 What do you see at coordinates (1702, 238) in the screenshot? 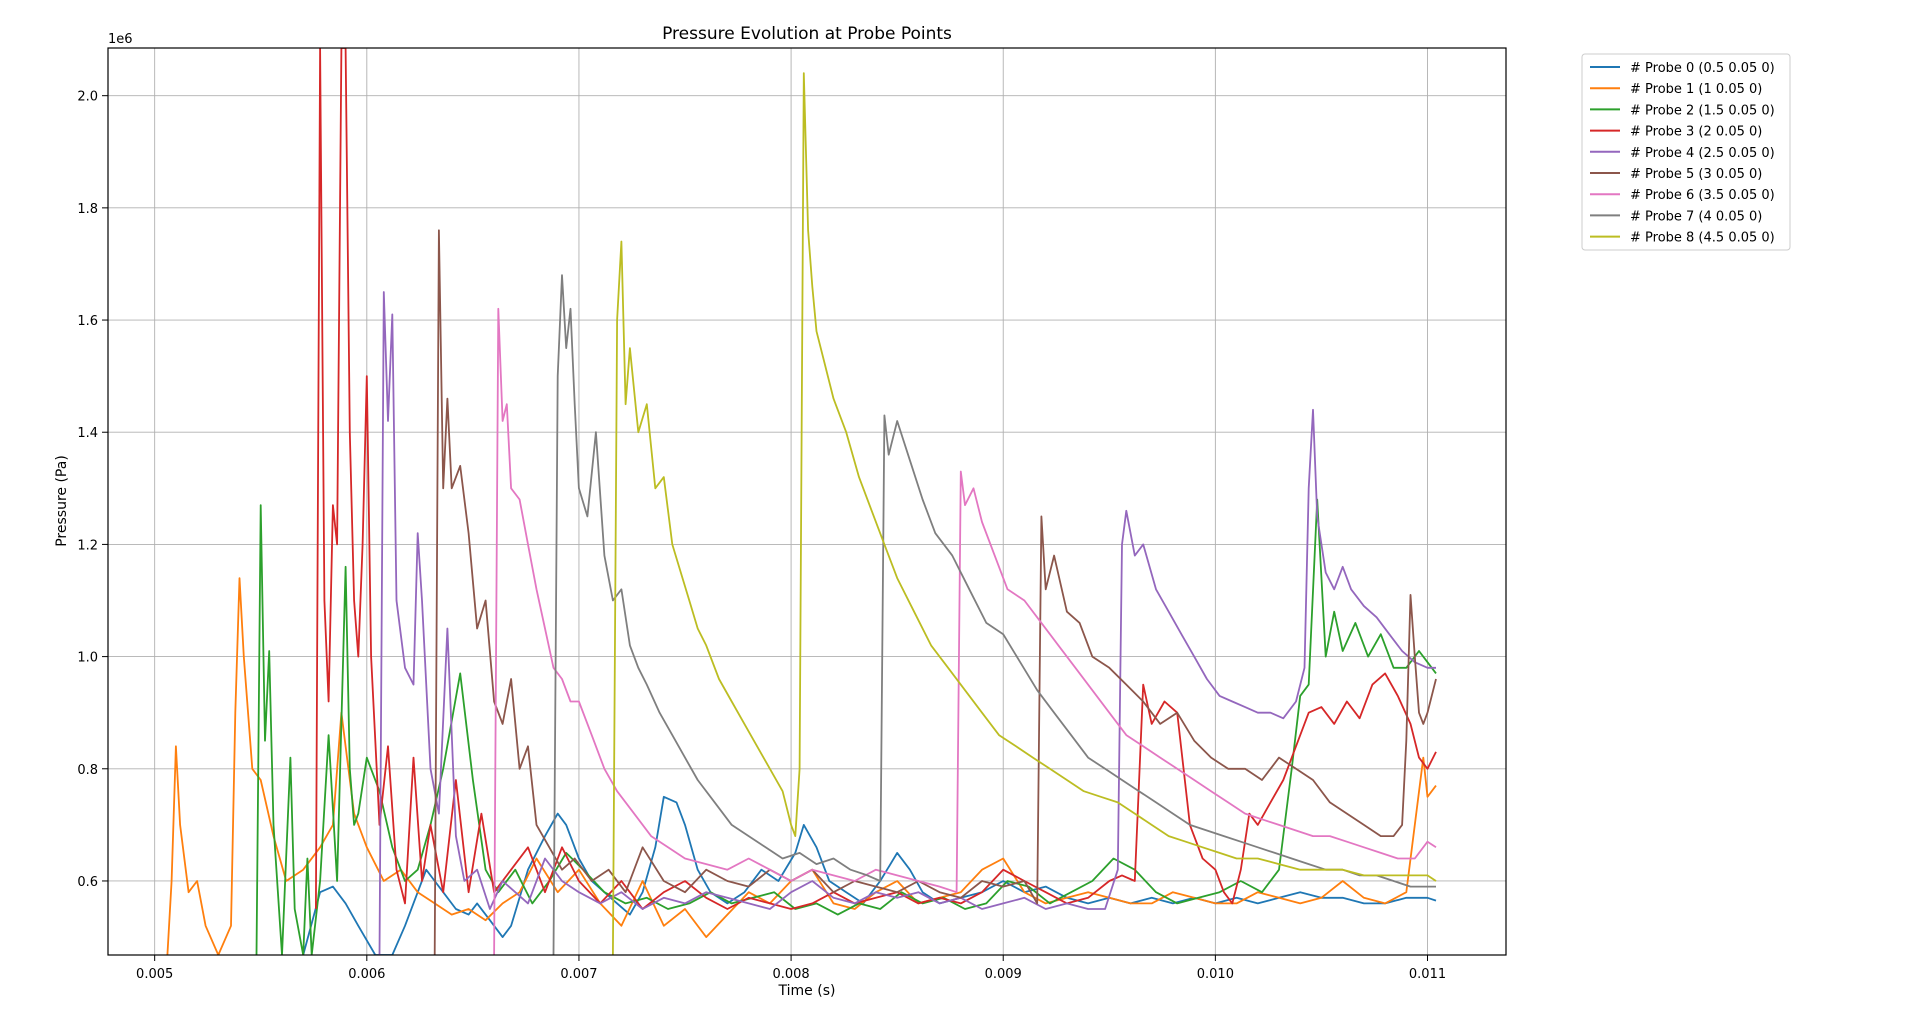
I see `legend-label-probe-8: # Probe 8 (4.5 0.05 0)` at bounding box center [1702, 238].